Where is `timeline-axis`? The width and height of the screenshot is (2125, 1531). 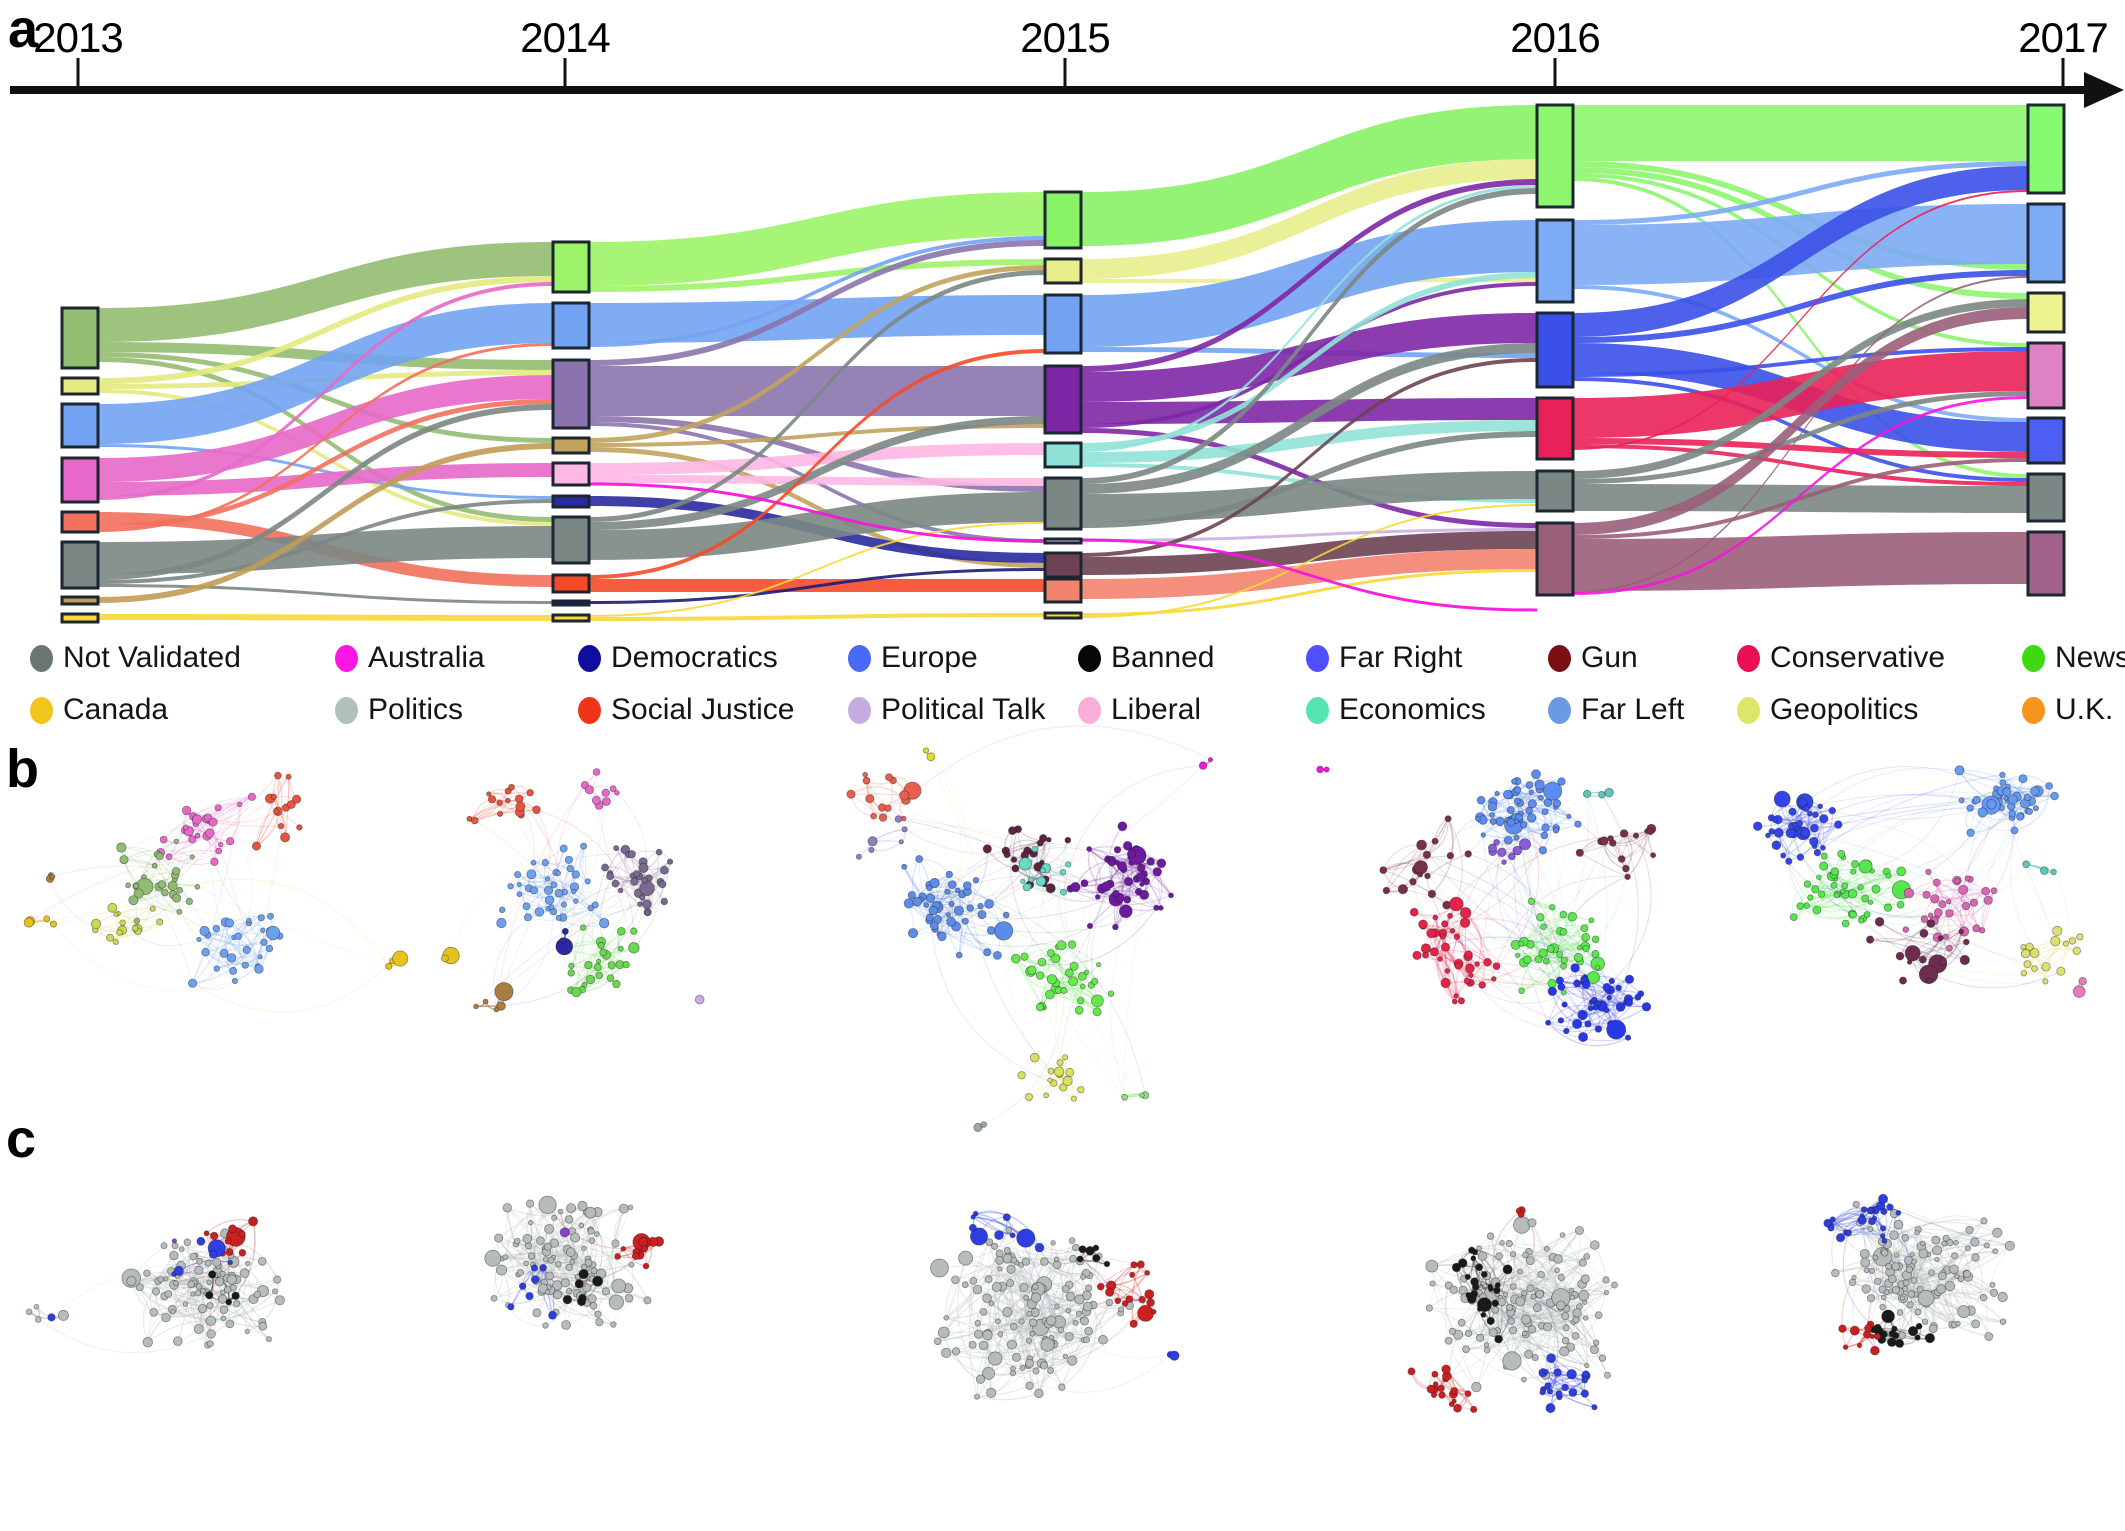 timeline-axis is located at coordinates (1067, 83).